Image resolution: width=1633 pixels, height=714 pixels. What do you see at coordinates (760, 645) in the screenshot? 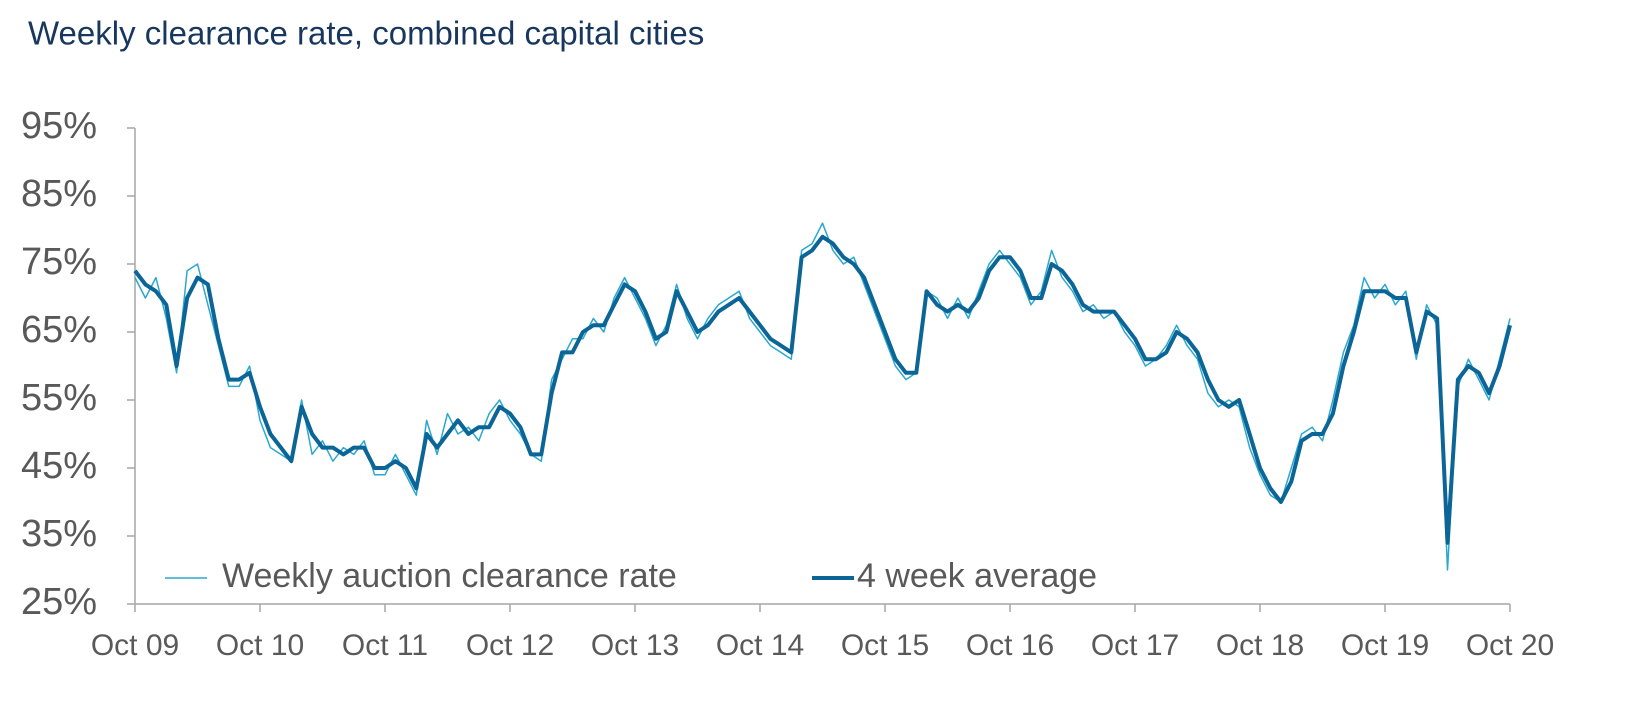
I see `x-tick-label: Oct 14` at bounding box center [760, 645].